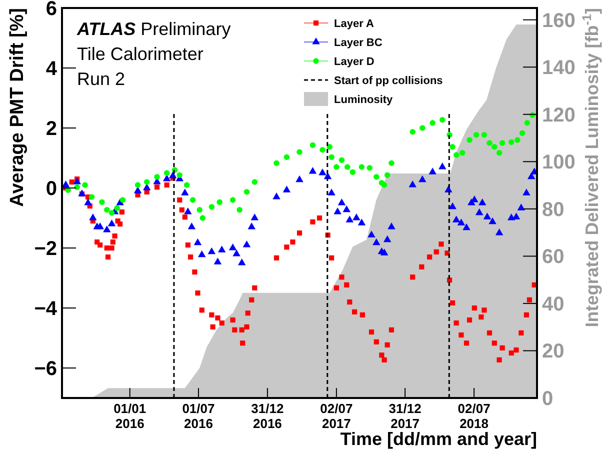  I want to click on x-tick-label: 02/07 2018, so click(474, 416).